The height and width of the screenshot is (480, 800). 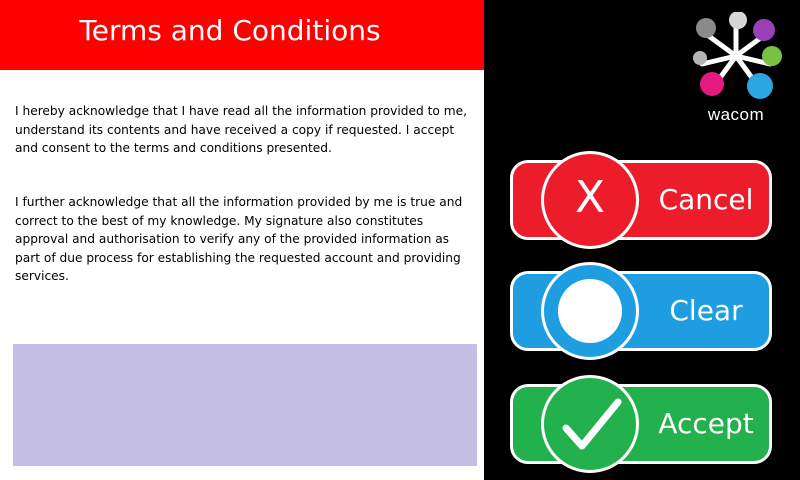 I want to click on cancel-label: Cancel, so click(x=706, y=199).